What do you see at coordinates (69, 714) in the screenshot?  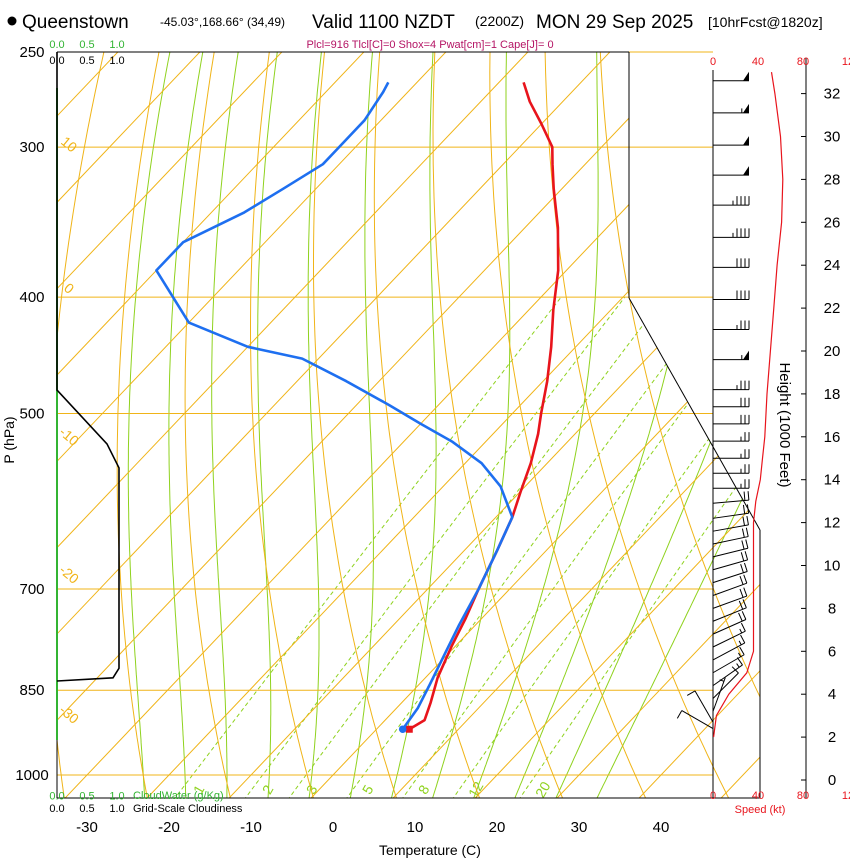 I see `dry-adiabat-label: -30` at bounding box center [69, 714].